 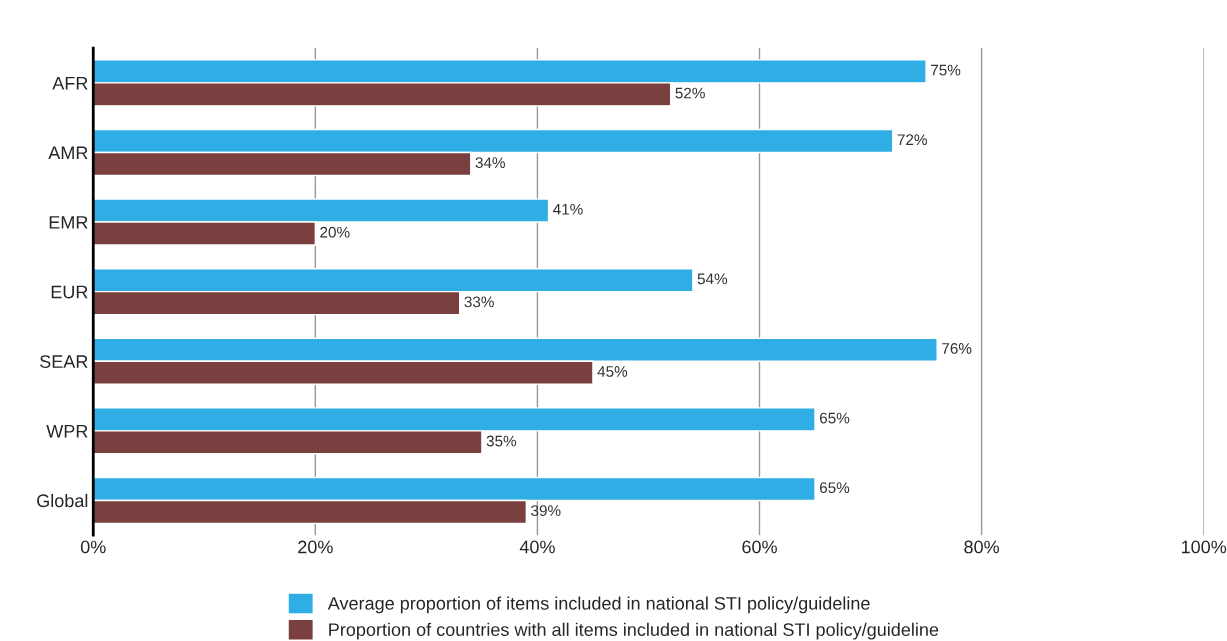 I want to click on y-tick-label: EUR, so click(x=69, y=292).